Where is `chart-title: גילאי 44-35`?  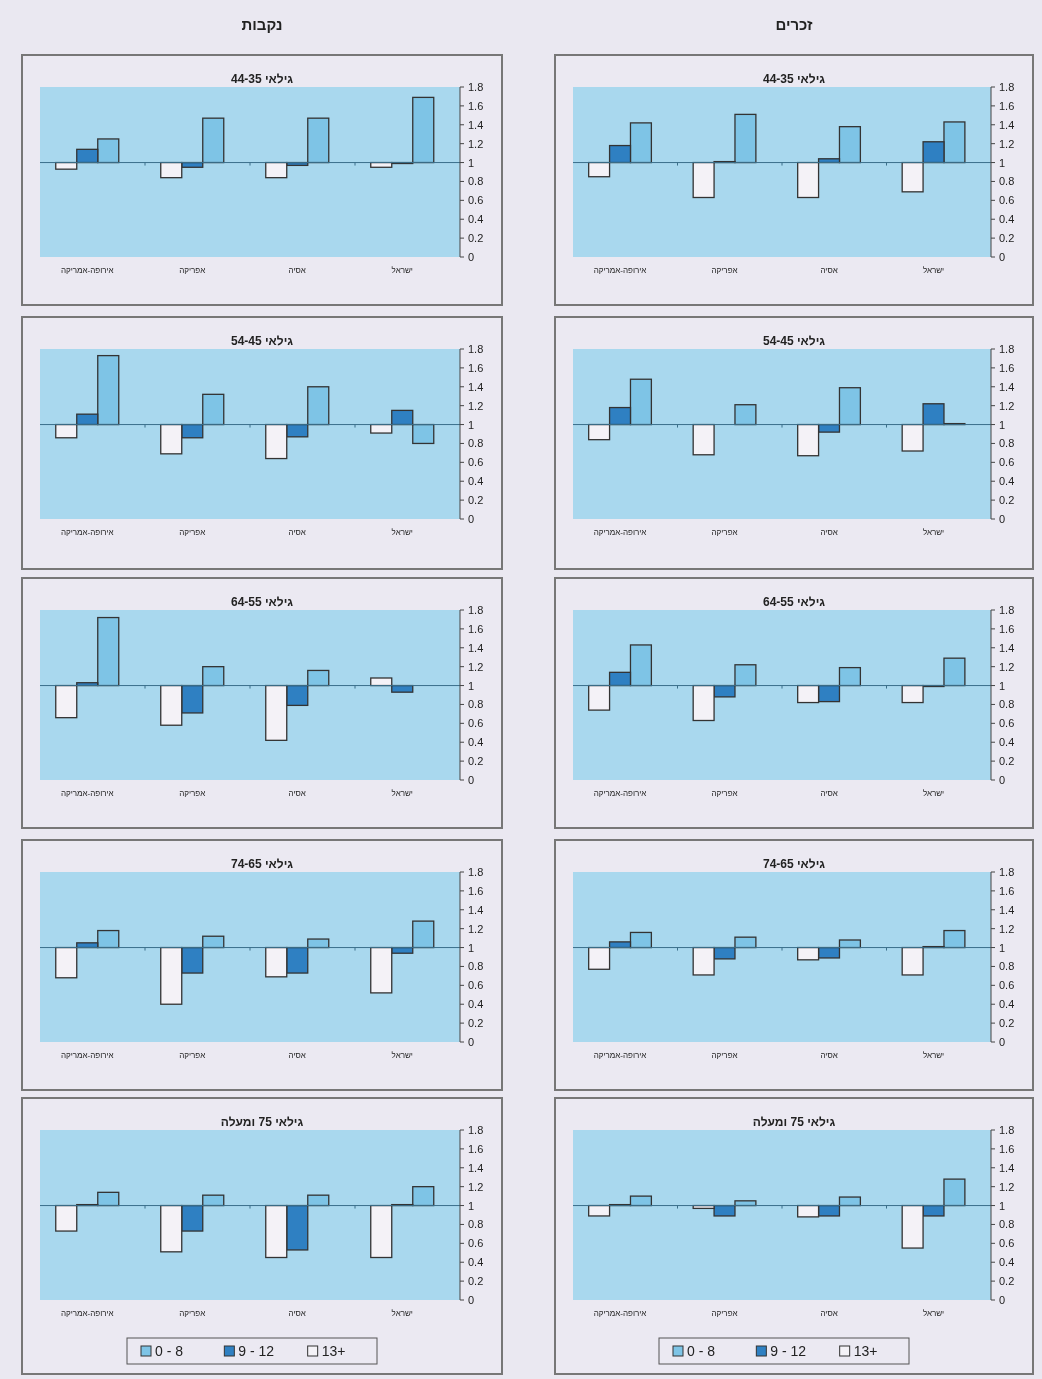 chart-title: גילאי 44-35 is located at coordinates (794, 79).